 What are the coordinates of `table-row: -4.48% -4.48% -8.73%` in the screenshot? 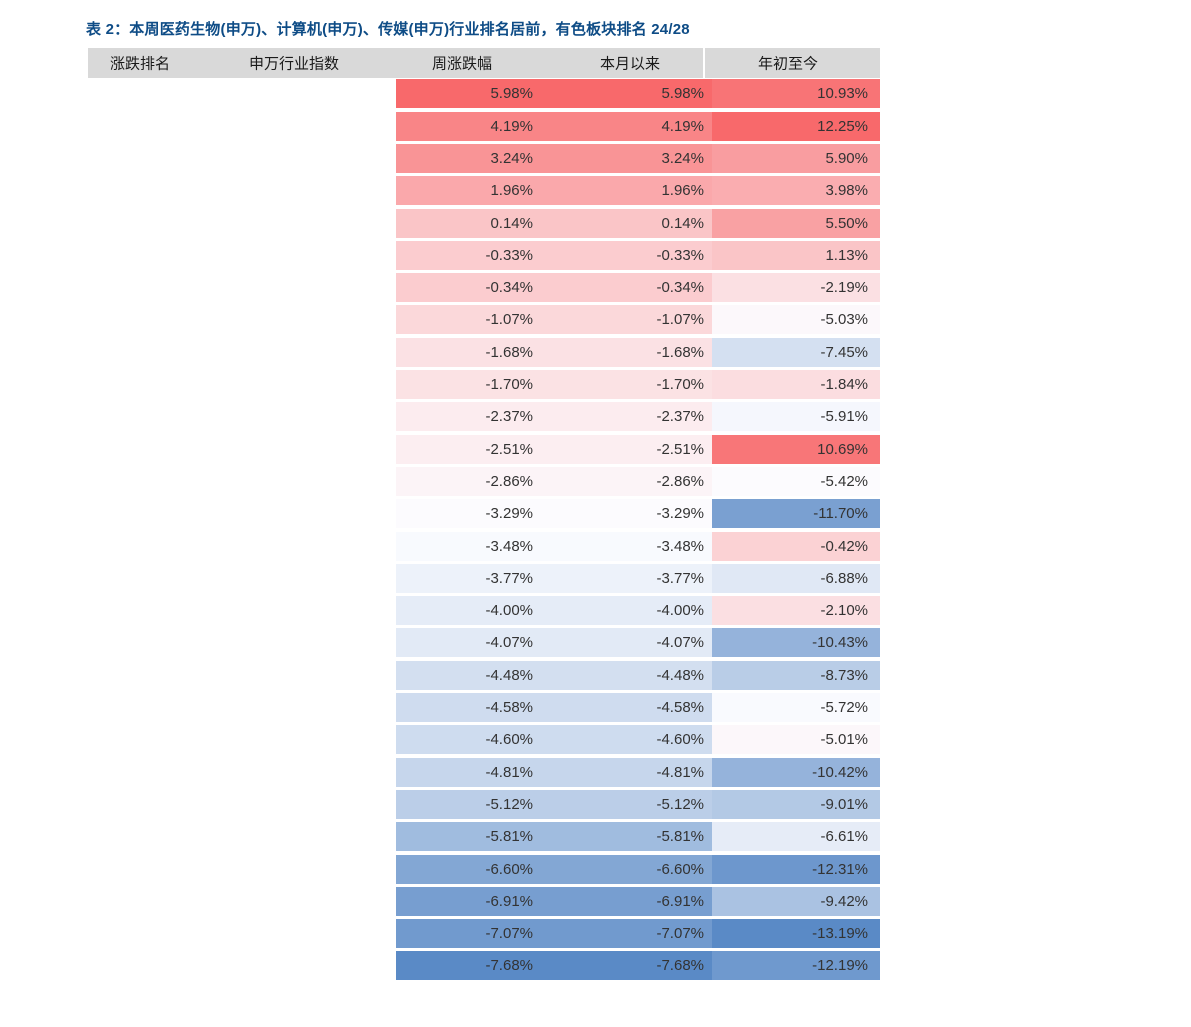 It's located at (484, 675).